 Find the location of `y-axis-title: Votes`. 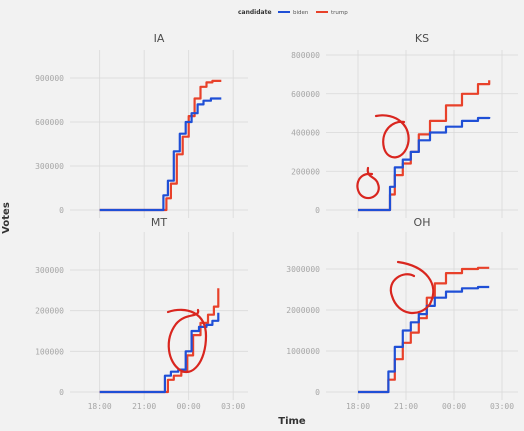

y-axis-title: Votes is located at coordinates (6, 218).